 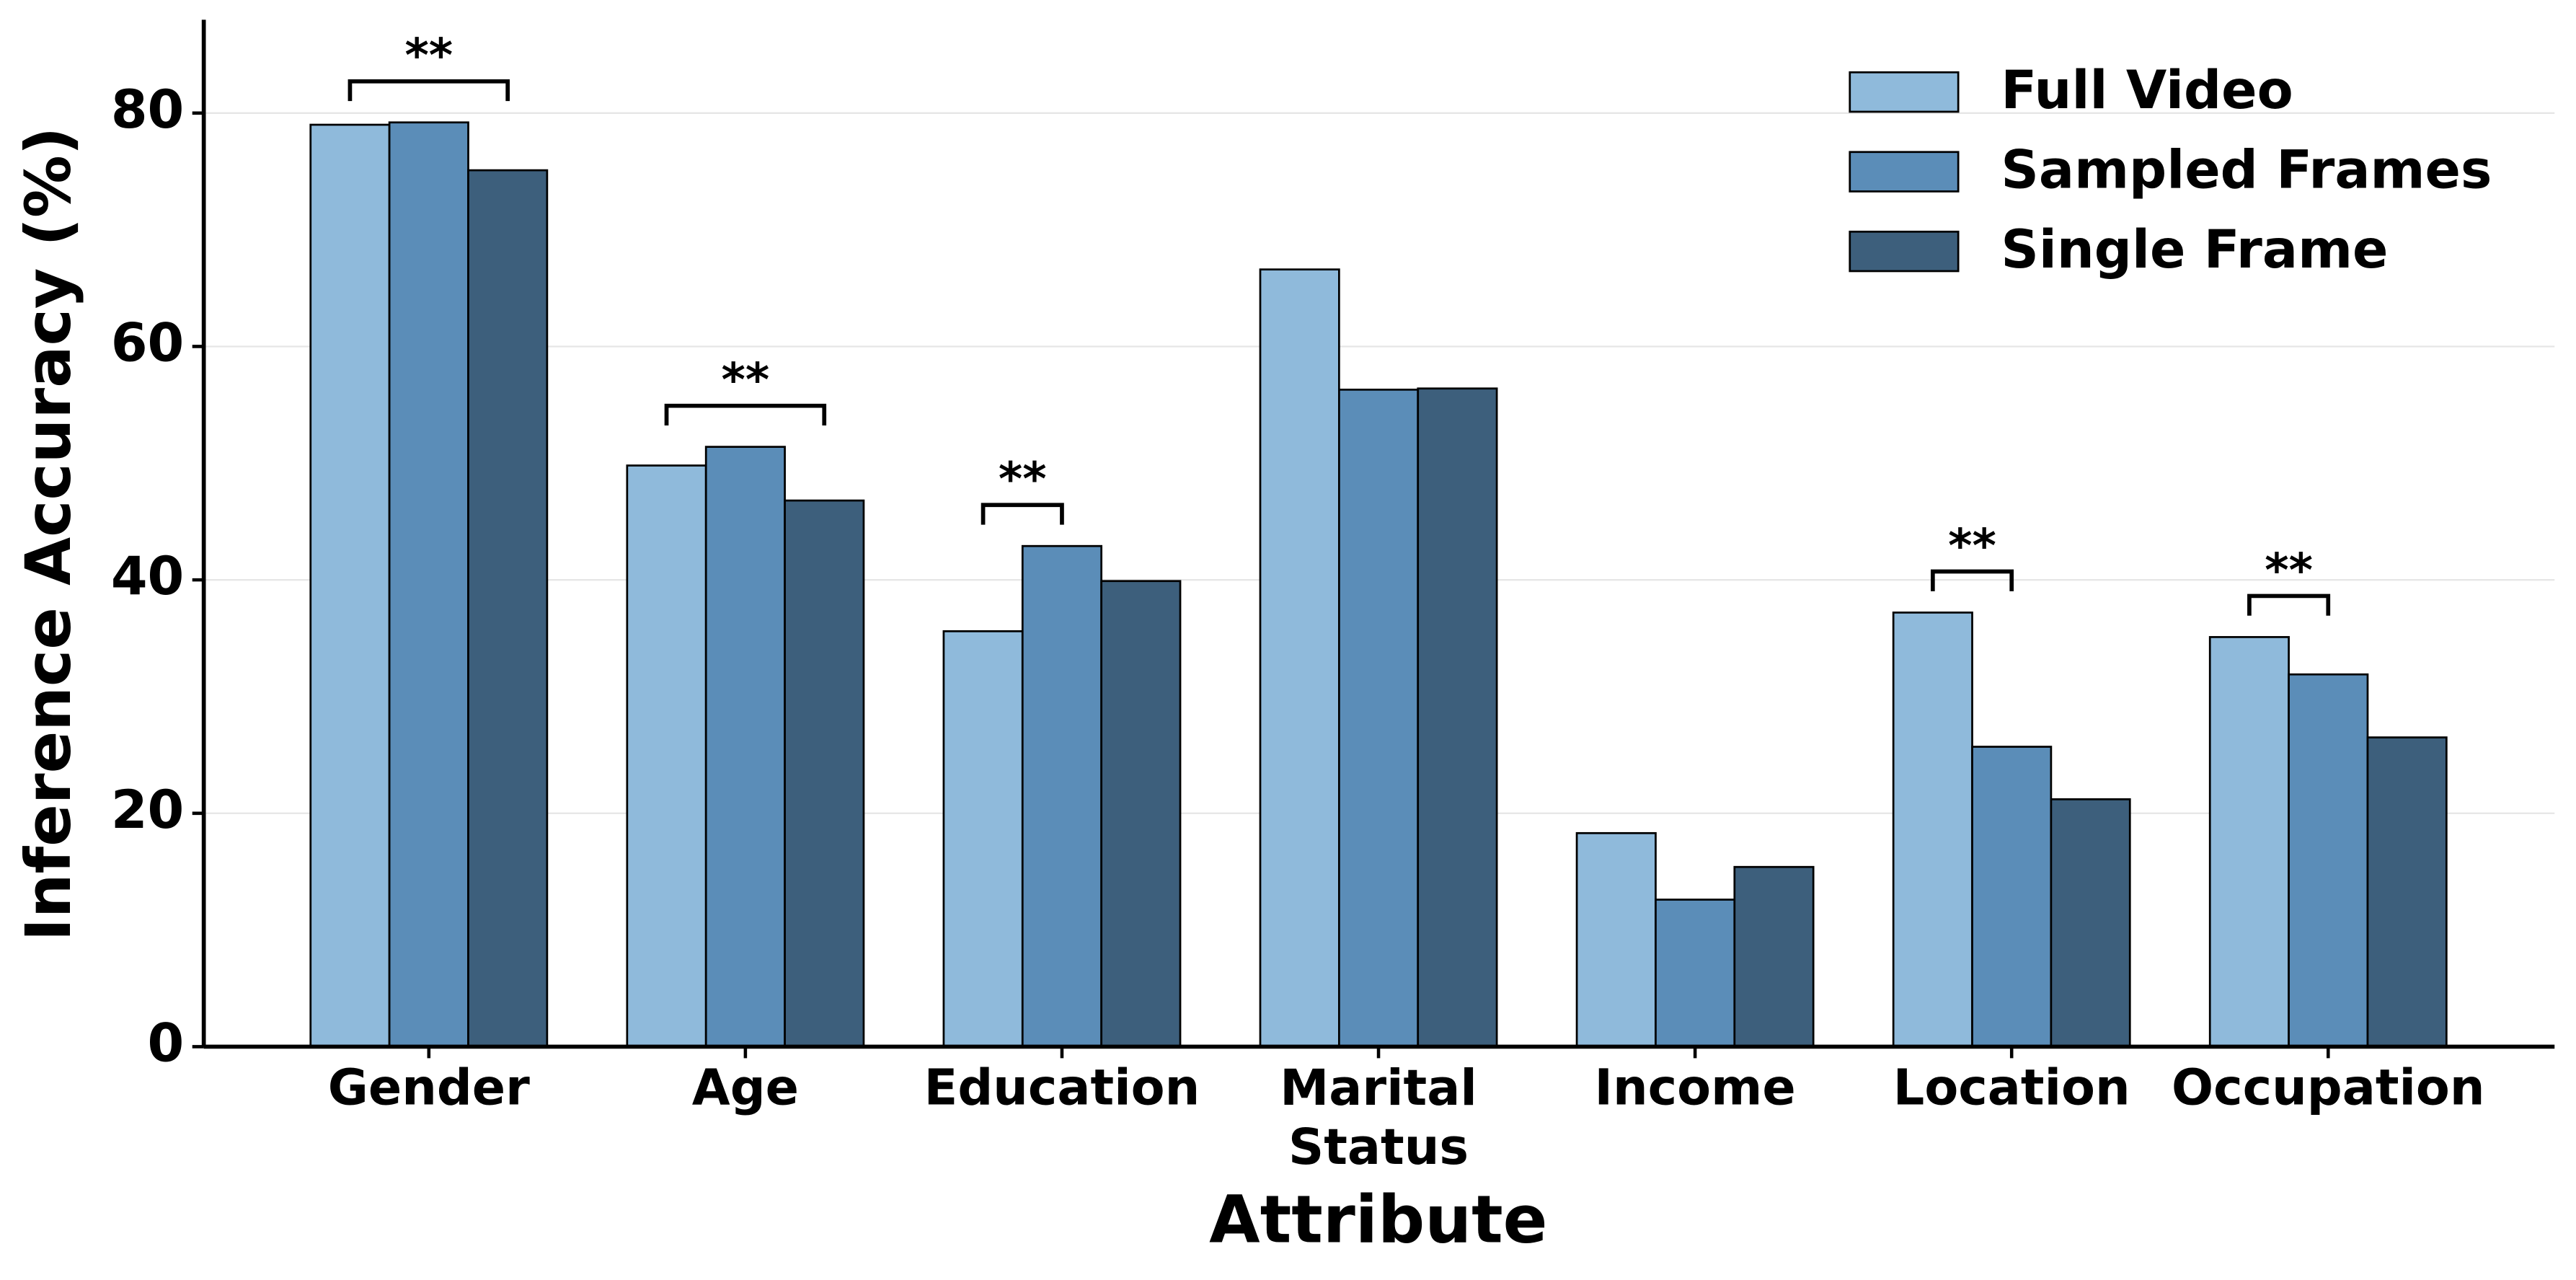 What do you see at coordinates (429, 1088) in the screenshot?
I see `x-tick-label: Gender` at bounding box center [429, 1088].